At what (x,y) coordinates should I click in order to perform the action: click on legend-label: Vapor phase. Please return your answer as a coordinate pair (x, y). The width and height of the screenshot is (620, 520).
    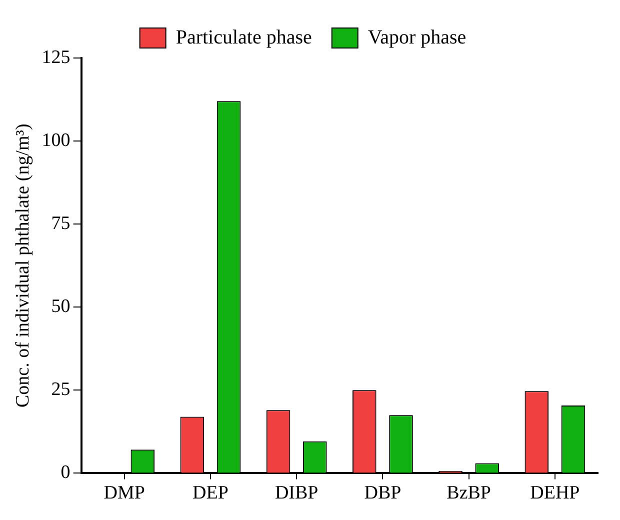
    Looking at the image, I should click on (417, 37).